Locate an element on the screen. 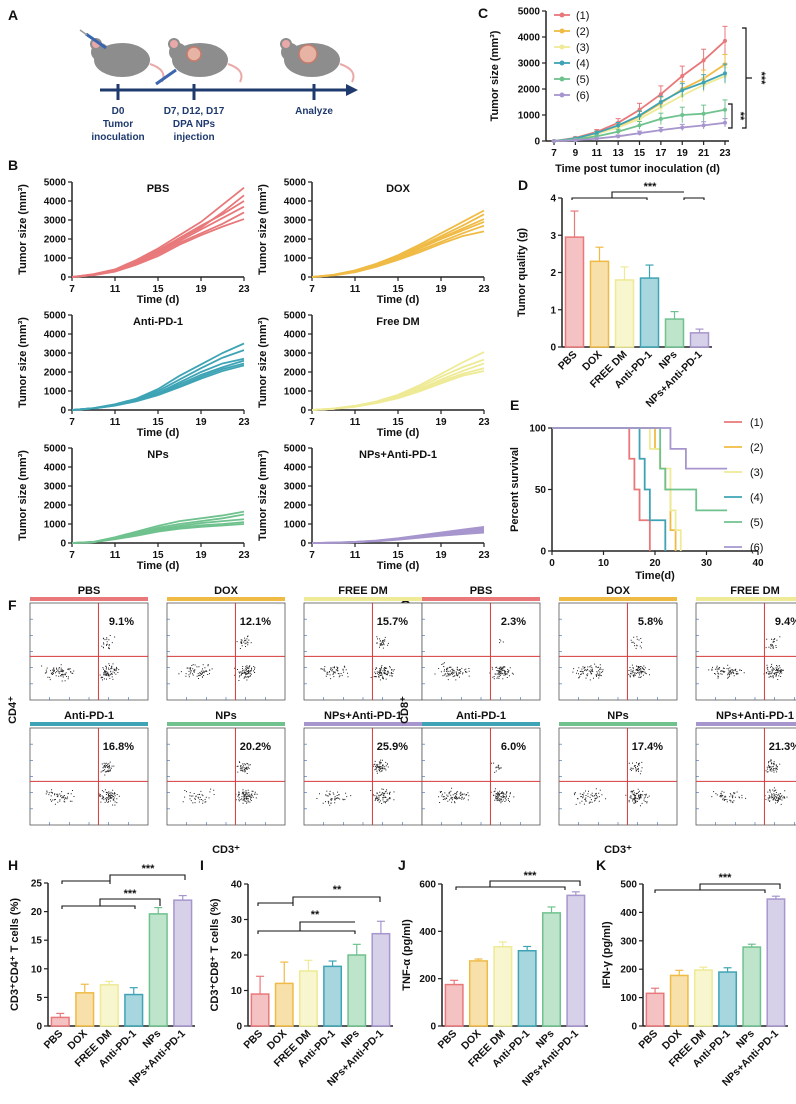 This screenshot has height=1104, width=796. panel-letter-j: J is located at coordinates (402, 865).